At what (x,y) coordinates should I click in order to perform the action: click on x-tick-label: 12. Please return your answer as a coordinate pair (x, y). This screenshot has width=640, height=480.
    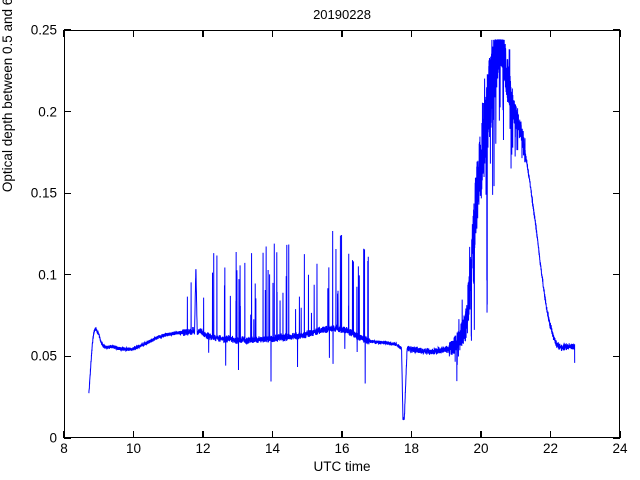
    Looking at the image, I should click on (203, 448).